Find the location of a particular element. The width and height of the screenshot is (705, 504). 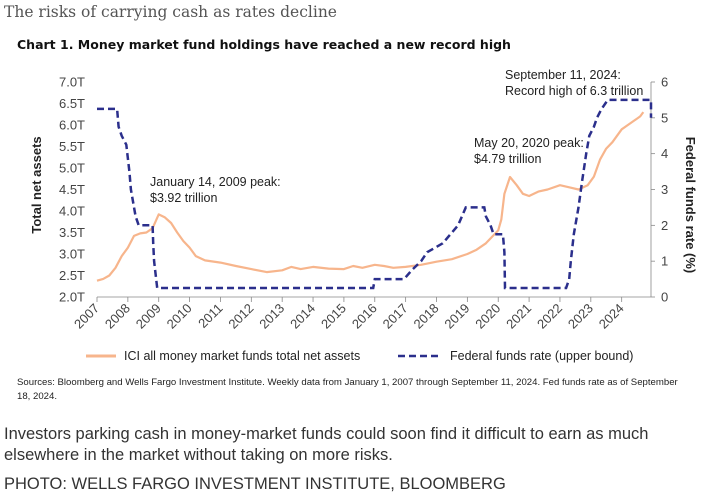

y2-tick-label: 4 is located at coordinates (664, 153).